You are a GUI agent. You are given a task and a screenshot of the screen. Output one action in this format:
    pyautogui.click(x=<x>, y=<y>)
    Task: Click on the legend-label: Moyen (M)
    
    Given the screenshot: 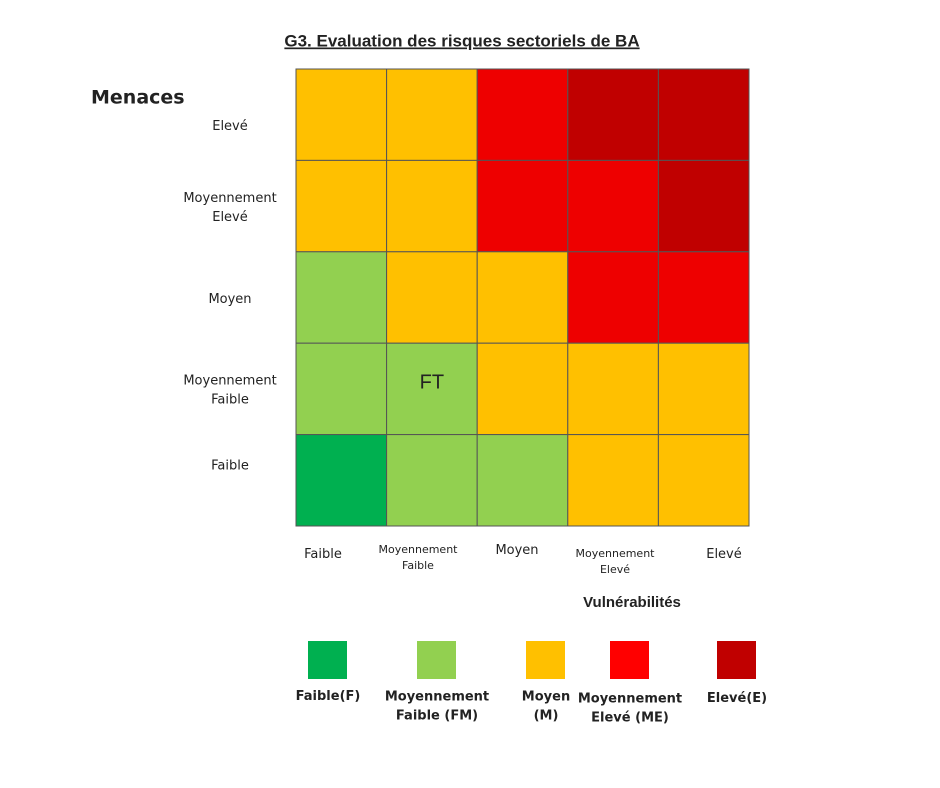 What is the action you would take?
    pyautogui.click(x=546, y=706)
    